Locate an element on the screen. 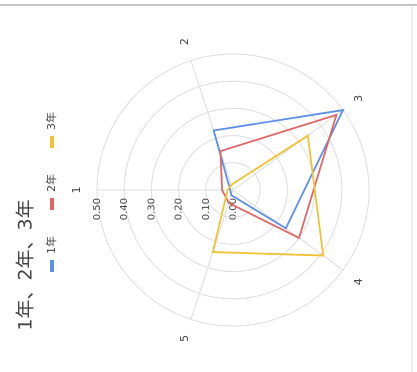  axis-label: 2 is located at coordinates (184, 41).